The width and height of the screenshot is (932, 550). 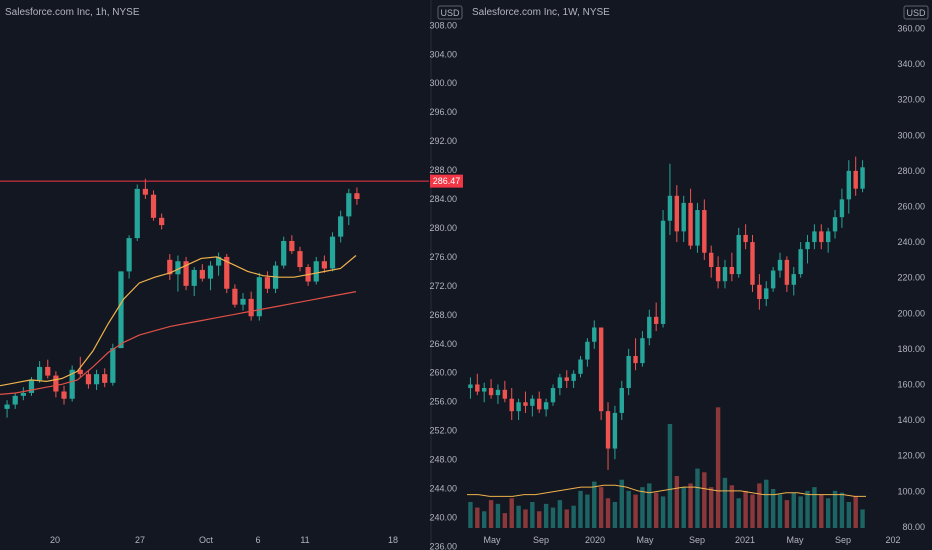 I want to click on weekly-price-tick: 80.00, so click(x=913, y=527).